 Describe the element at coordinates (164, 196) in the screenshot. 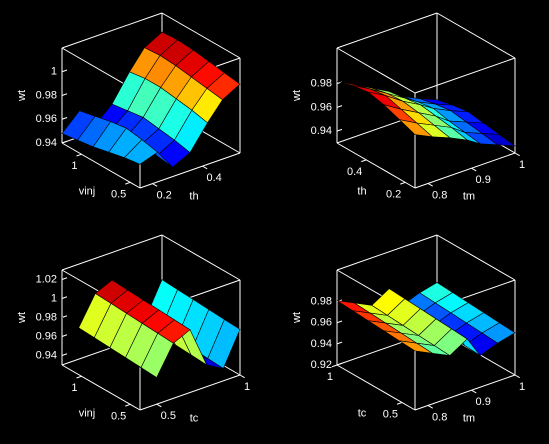

I see `x-tick-label: 0.2` at that location.